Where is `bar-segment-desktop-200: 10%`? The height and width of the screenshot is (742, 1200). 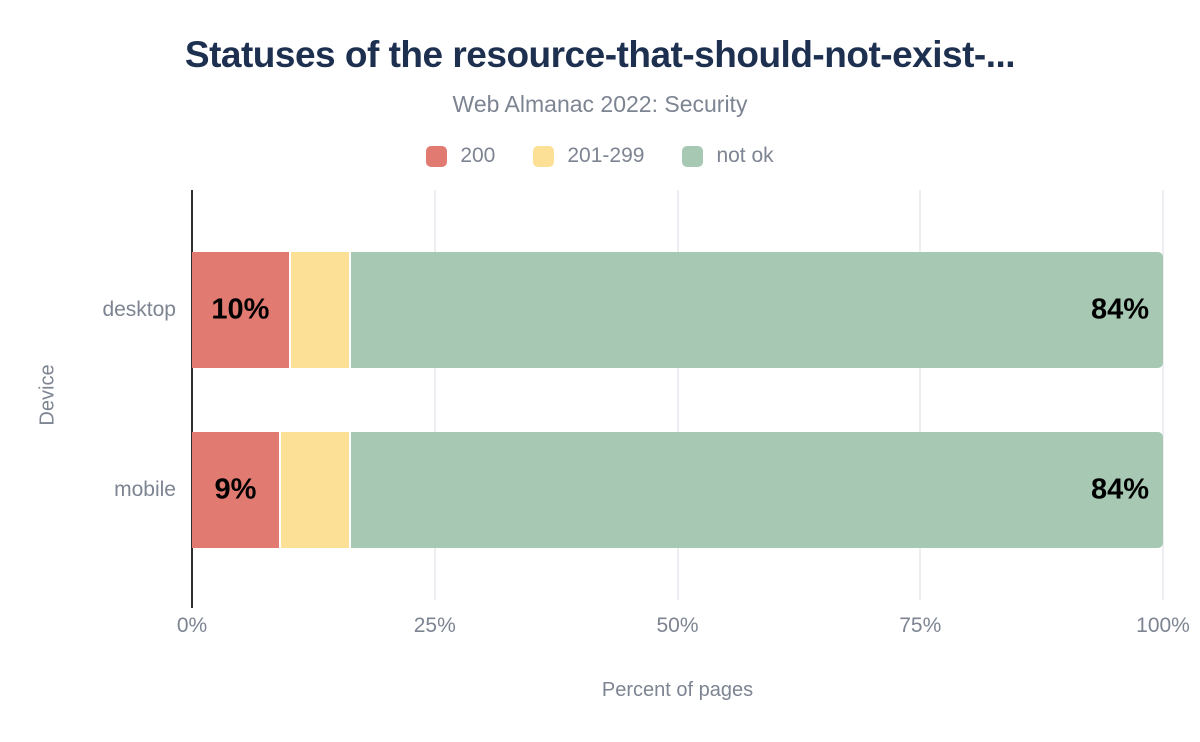
bar-segment-desktop-200: 10% is located at coordinates (240, 310).